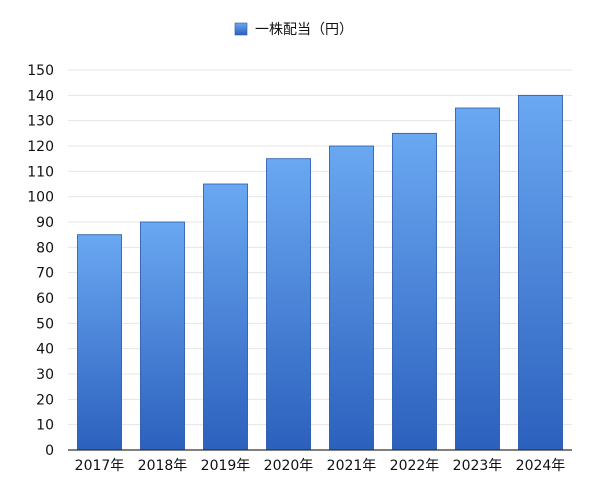  What do you see at coordinates (415, 466) in the screenshot?
I see `x-tick-label: 2022年` at bounding box center [415, 466].